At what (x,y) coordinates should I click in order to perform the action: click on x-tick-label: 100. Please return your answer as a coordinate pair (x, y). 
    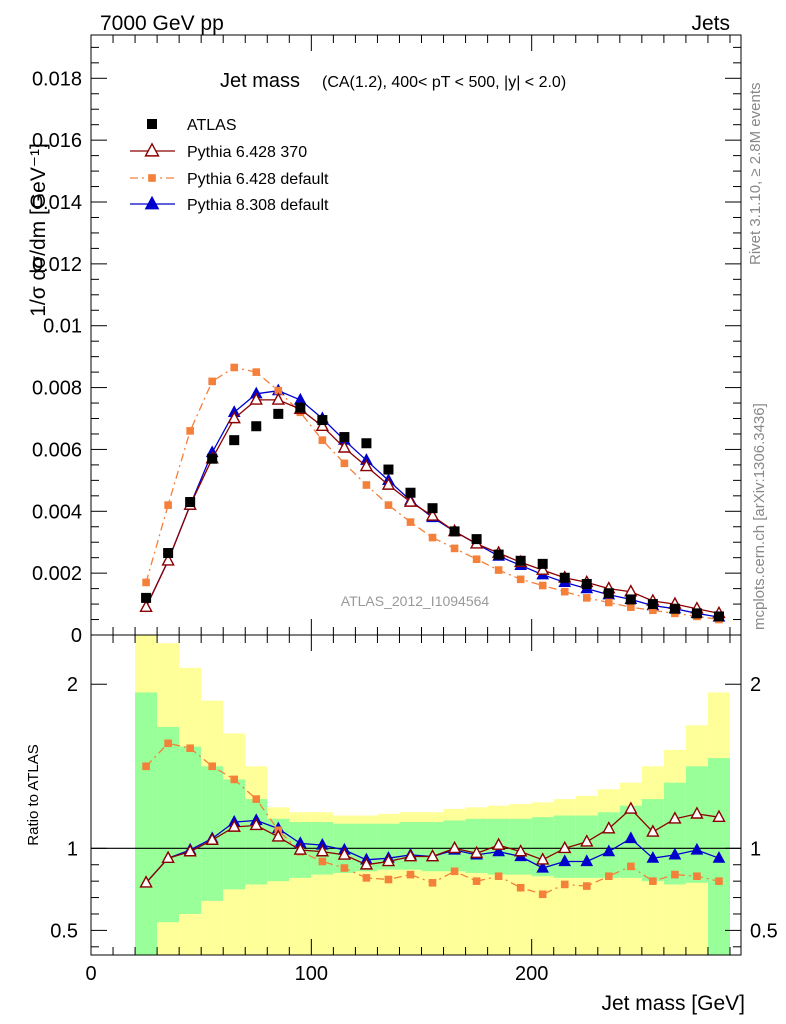
    Looking at the image, I should click on (311, 974).